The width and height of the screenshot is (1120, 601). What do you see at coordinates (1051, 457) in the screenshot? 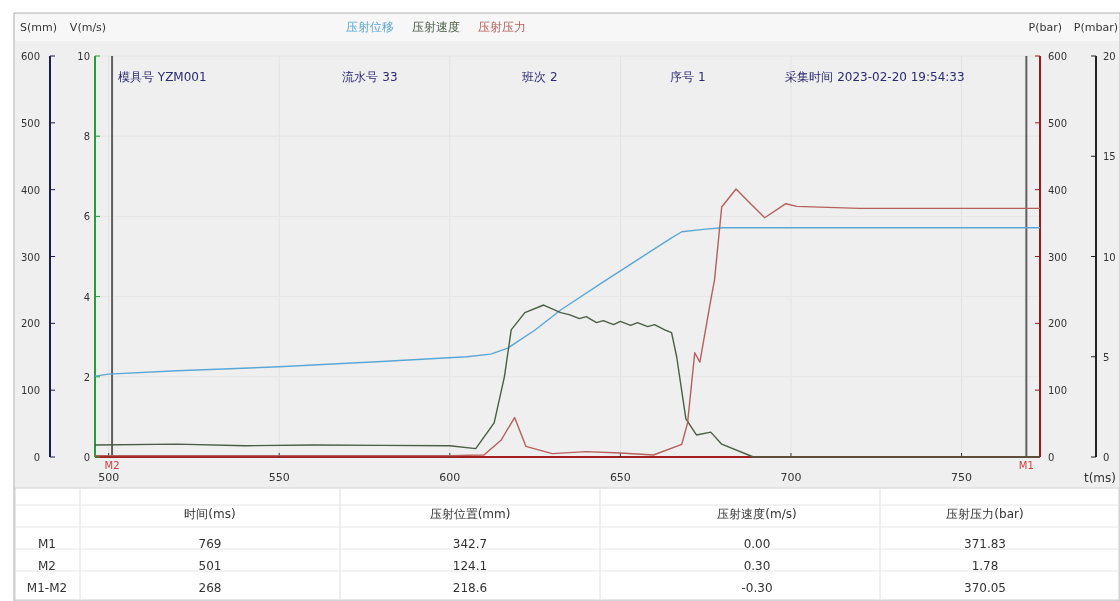
I see `y2-tick-label: 0` at bounding box center [1051, 457].